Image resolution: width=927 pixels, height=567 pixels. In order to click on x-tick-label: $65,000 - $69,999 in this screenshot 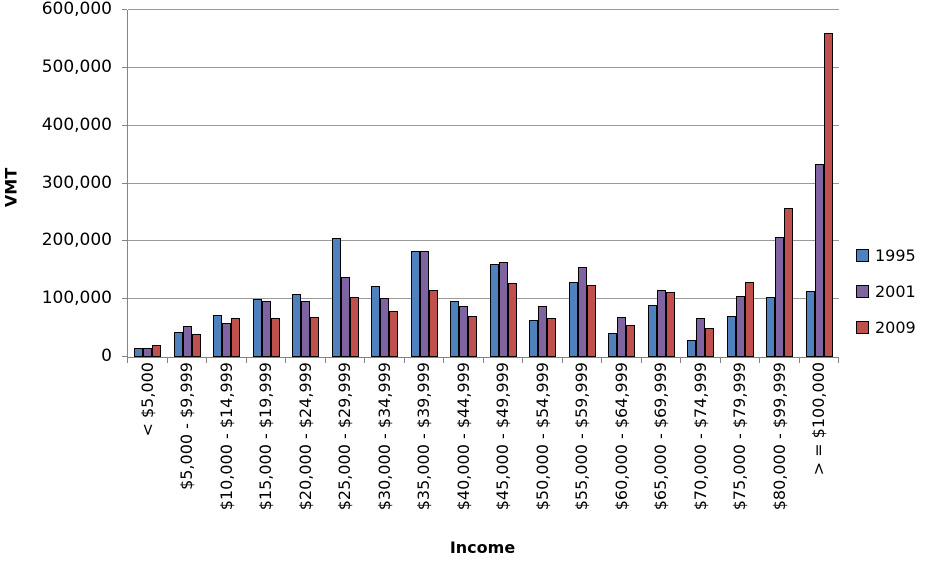, I will do `click(660, 436)`.